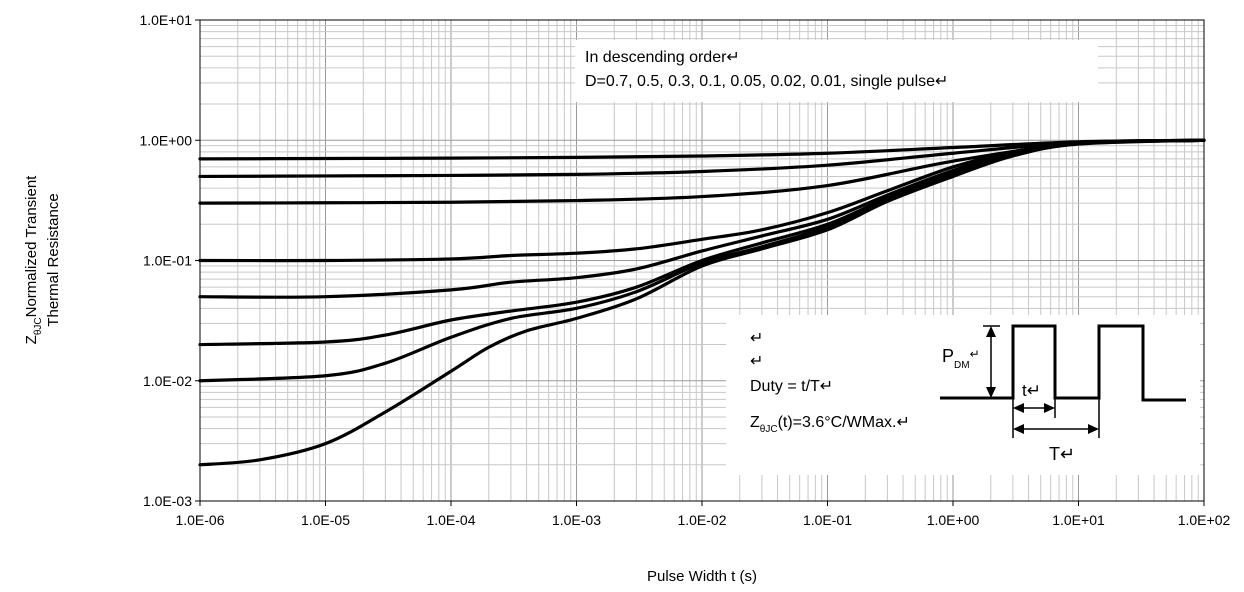  Describe the element at coordinates (38, 326) in the screenshot. I see `y-label-sub: θJC` at that location.